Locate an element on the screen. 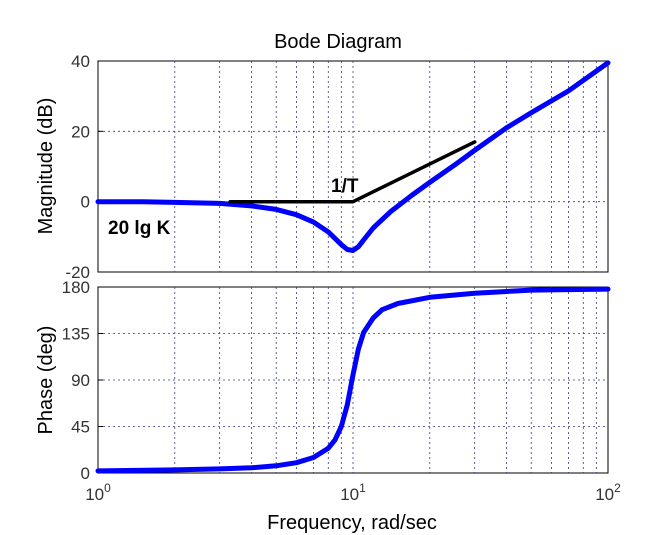 This screenshot has width=672, height=535. y-tick-label: 135 is located at coordinates (76, 334).